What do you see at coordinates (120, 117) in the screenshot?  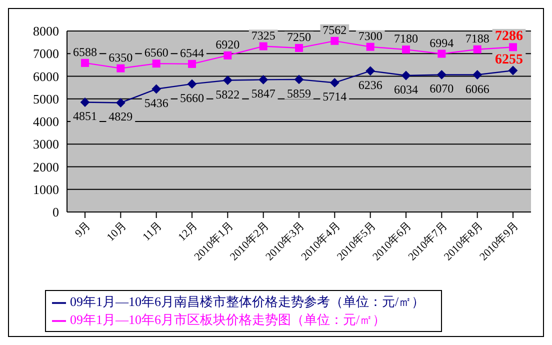 I see `data-label: 4829` at bounding box center [120, 117].